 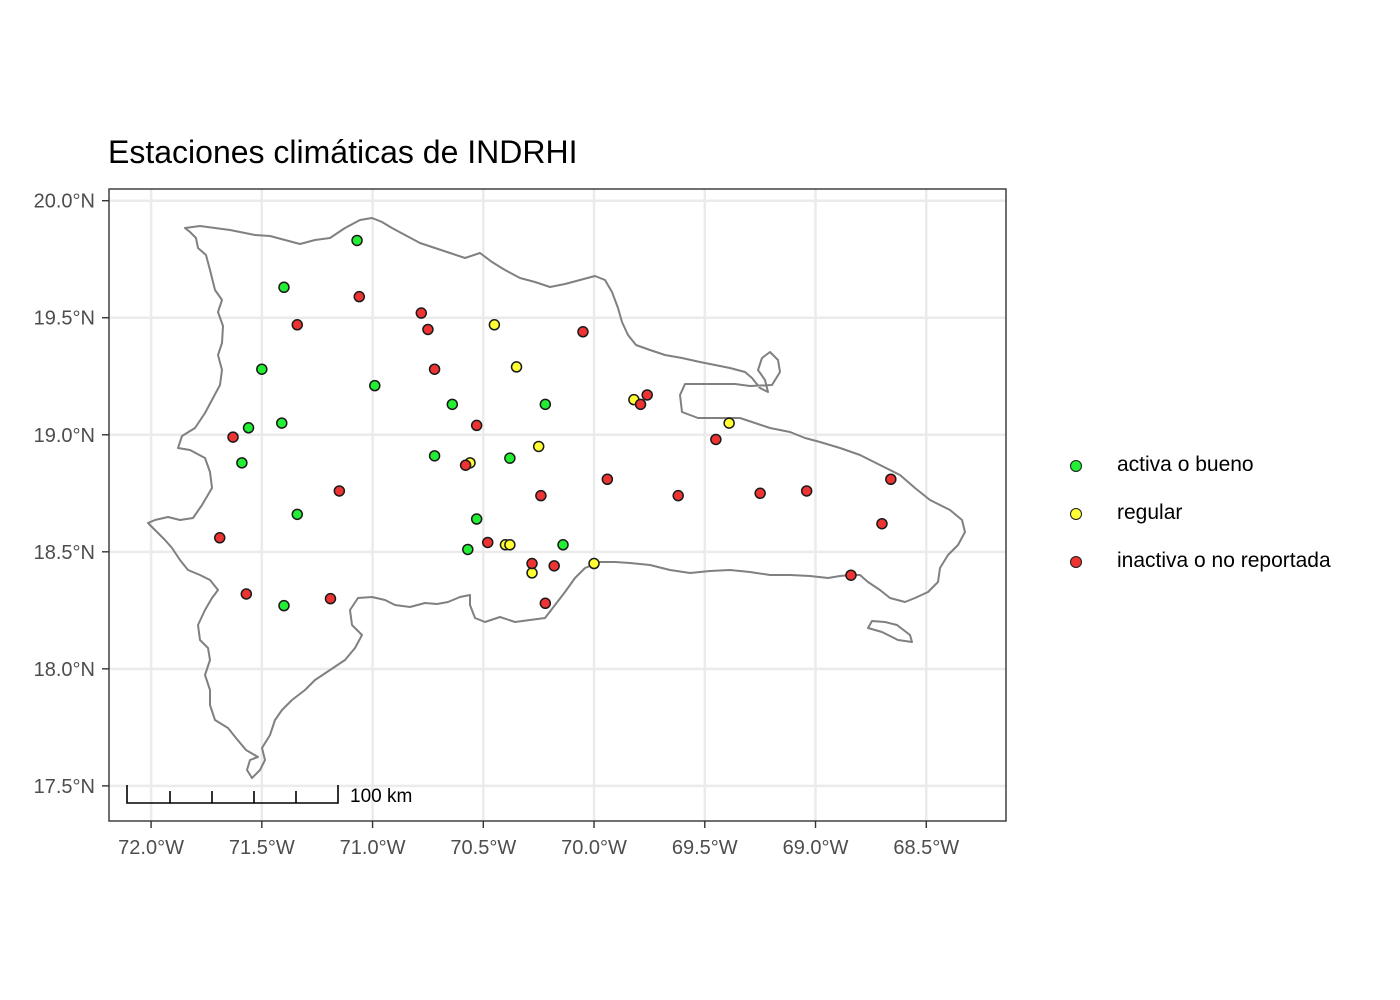 I want to click on y-tick-label-5: 17.5°N, so click(x=64, y=787).